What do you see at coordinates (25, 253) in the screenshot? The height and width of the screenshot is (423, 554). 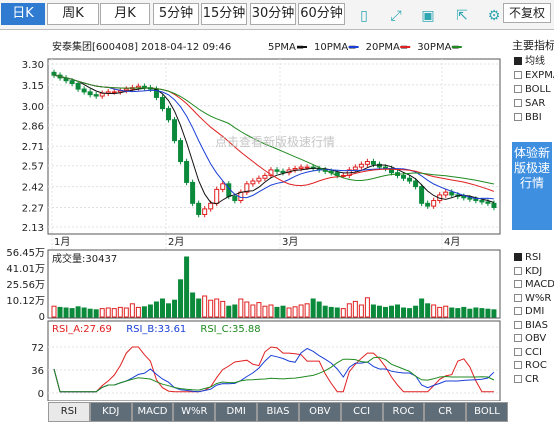 I see `volume-tick: 56.45万` at bounding box center [25, 253].